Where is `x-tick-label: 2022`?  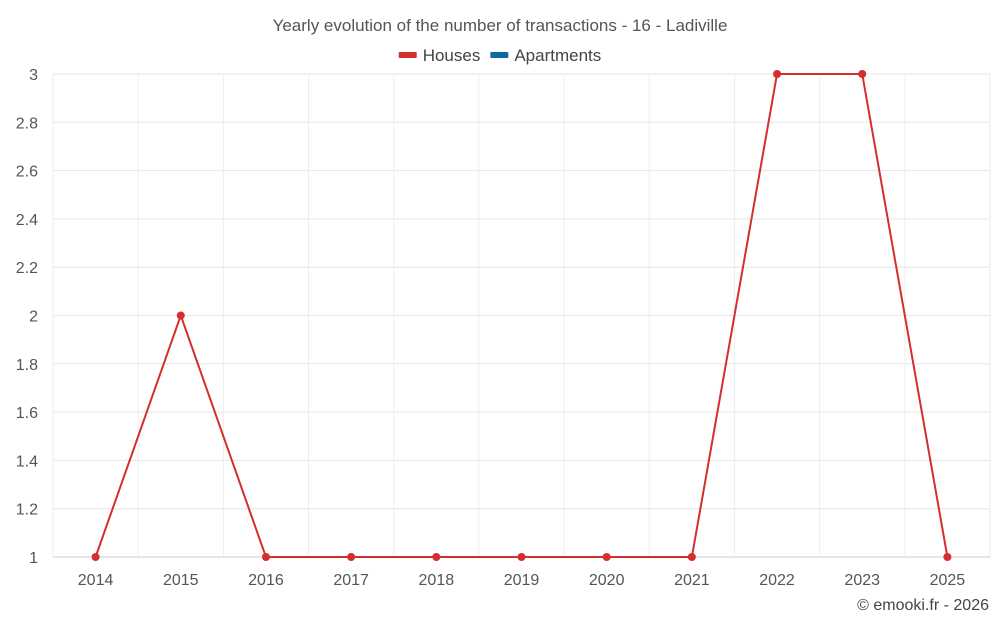 x-tick-label: 2022 is located at coordinates (777, 580).